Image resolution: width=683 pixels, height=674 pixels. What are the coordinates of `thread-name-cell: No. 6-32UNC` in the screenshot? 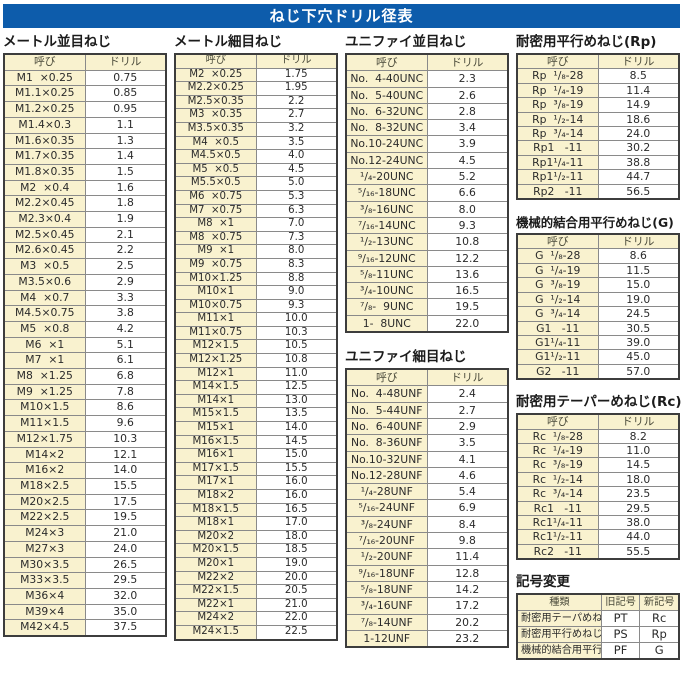 It's located at (386, 111).